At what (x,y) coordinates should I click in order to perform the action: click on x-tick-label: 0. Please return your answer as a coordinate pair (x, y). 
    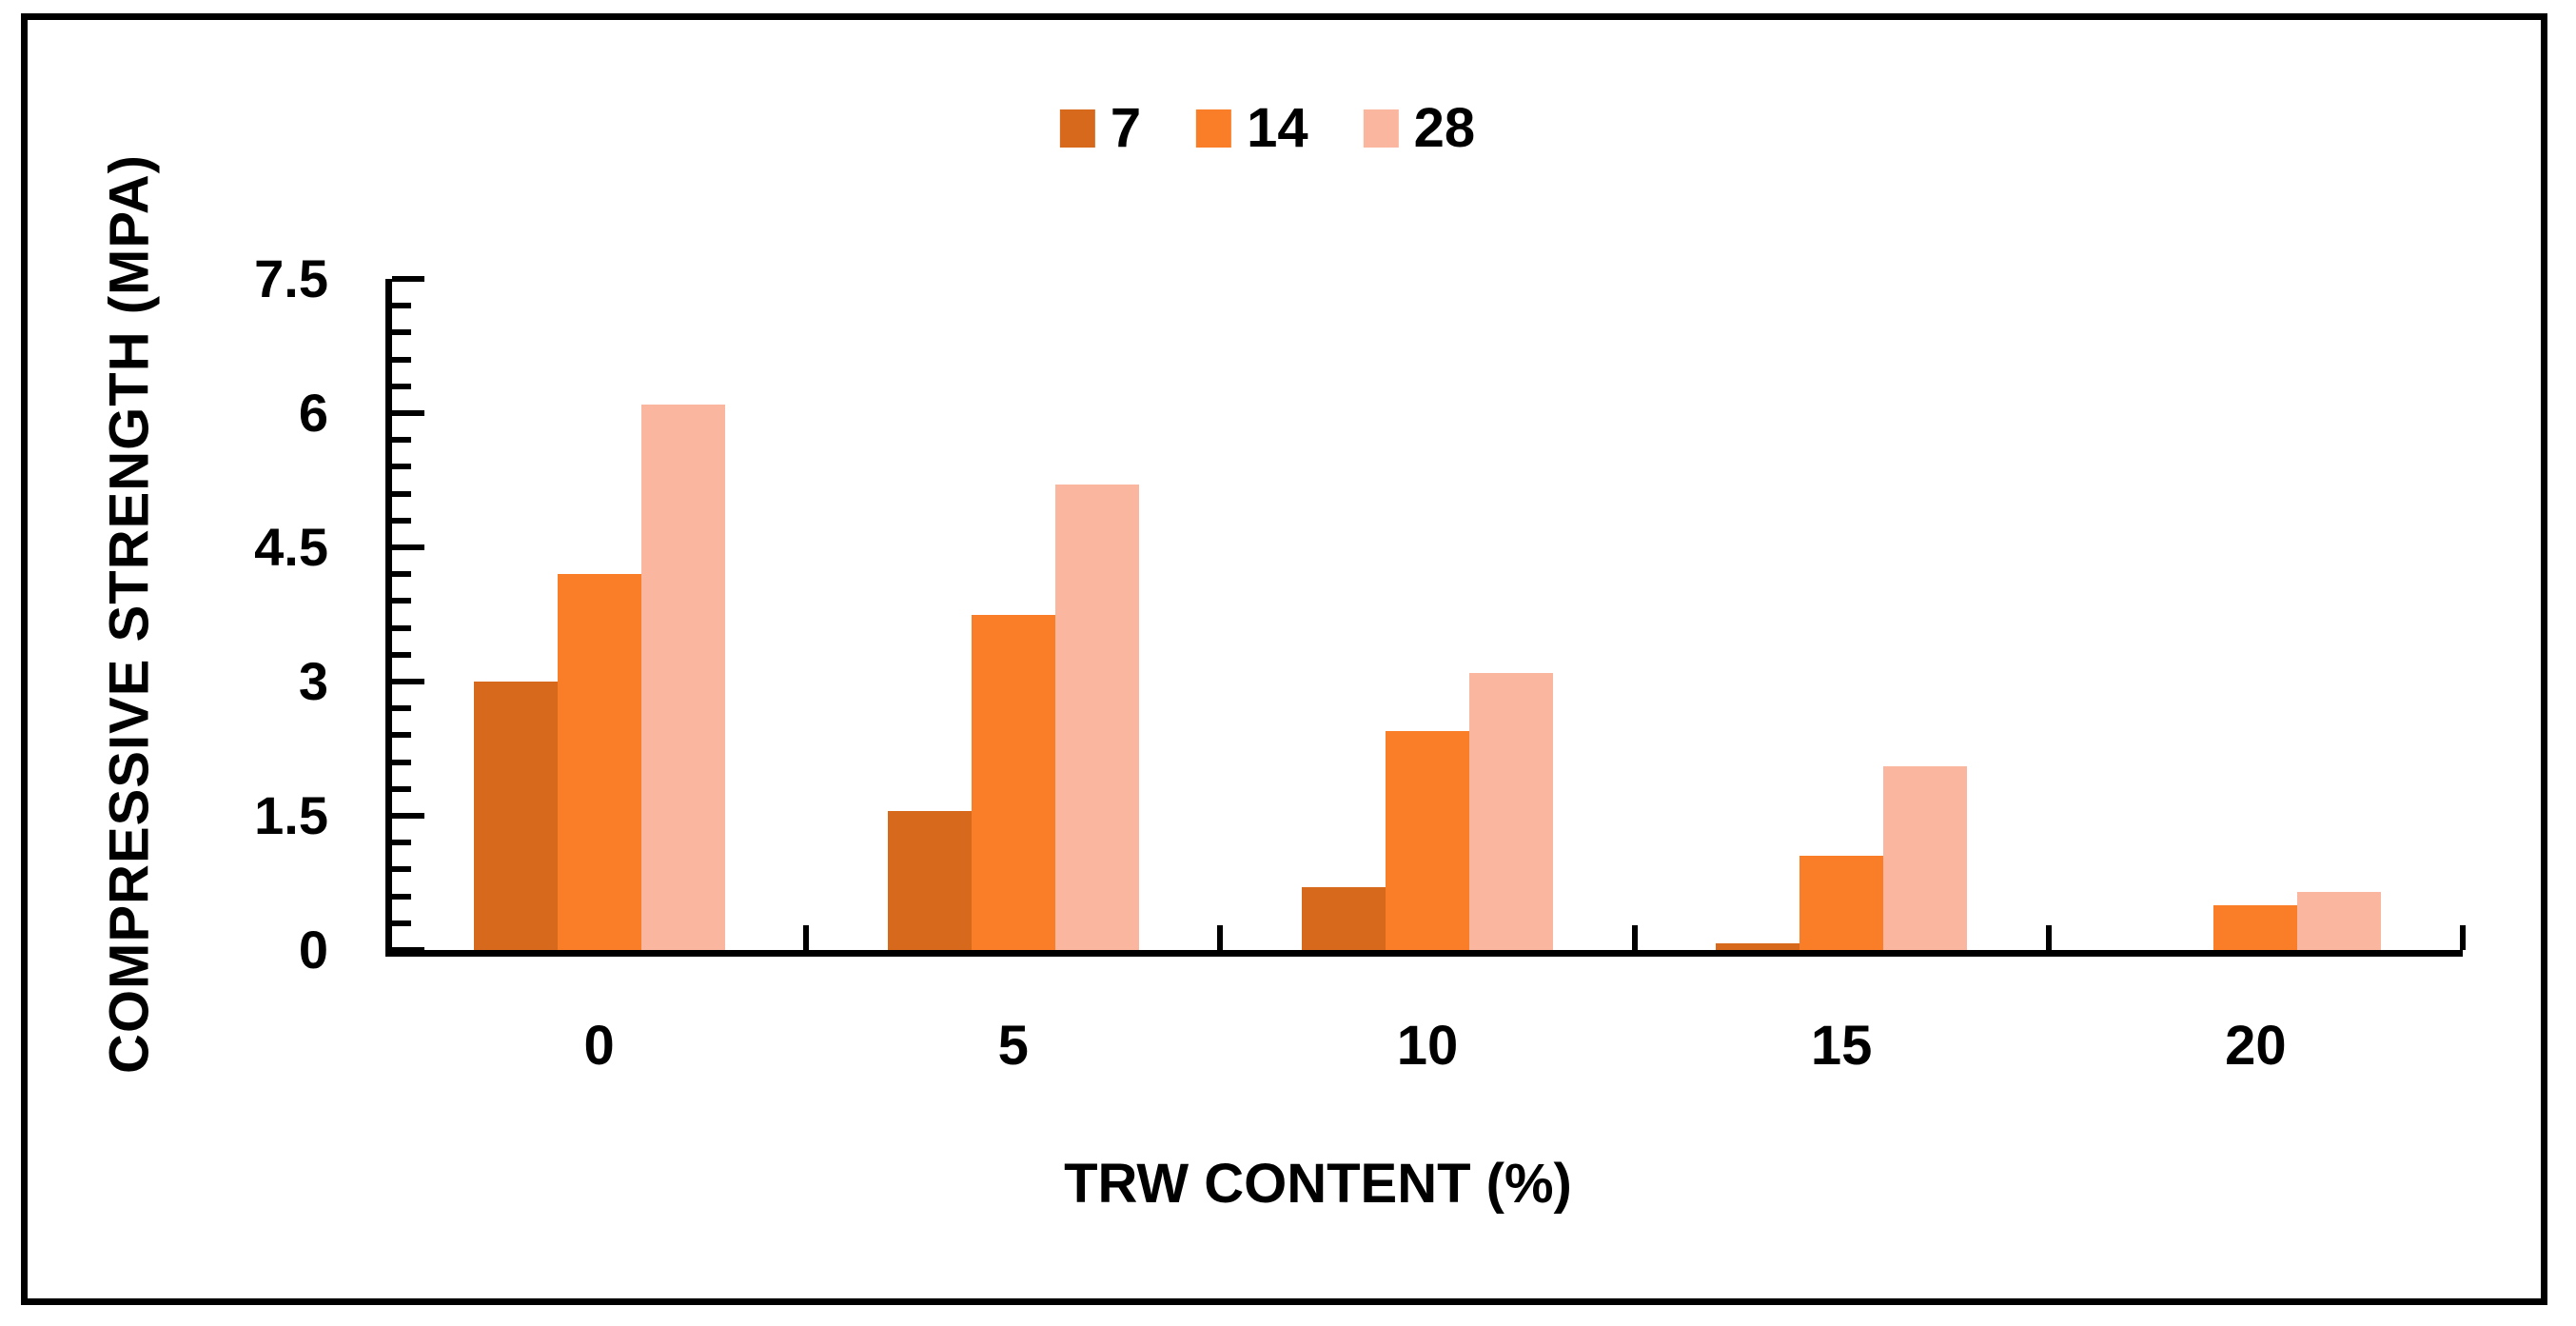
    Looking at the image, I should click on (599, 1046).